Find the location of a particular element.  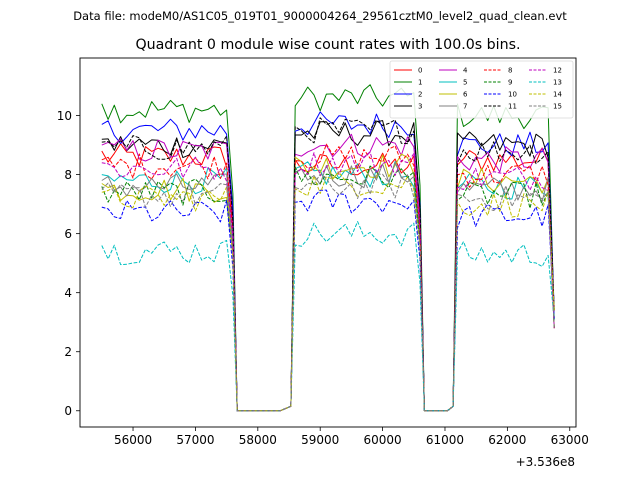

y-tick-label: 8 is located at coordinates (68, 175).